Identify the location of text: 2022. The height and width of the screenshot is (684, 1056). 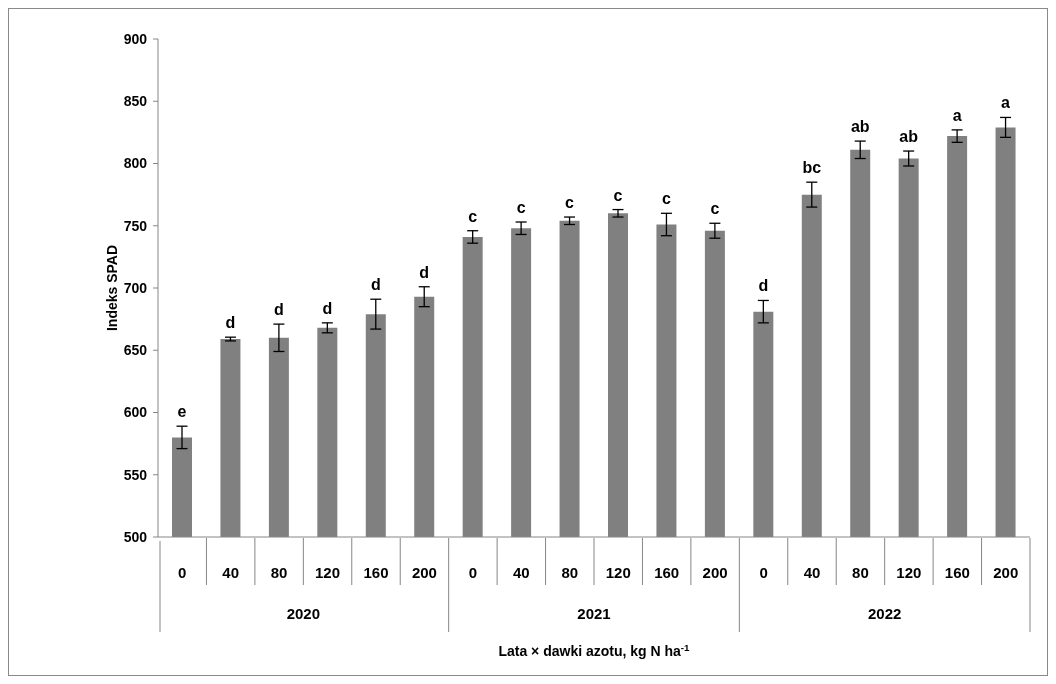
(884, 613).